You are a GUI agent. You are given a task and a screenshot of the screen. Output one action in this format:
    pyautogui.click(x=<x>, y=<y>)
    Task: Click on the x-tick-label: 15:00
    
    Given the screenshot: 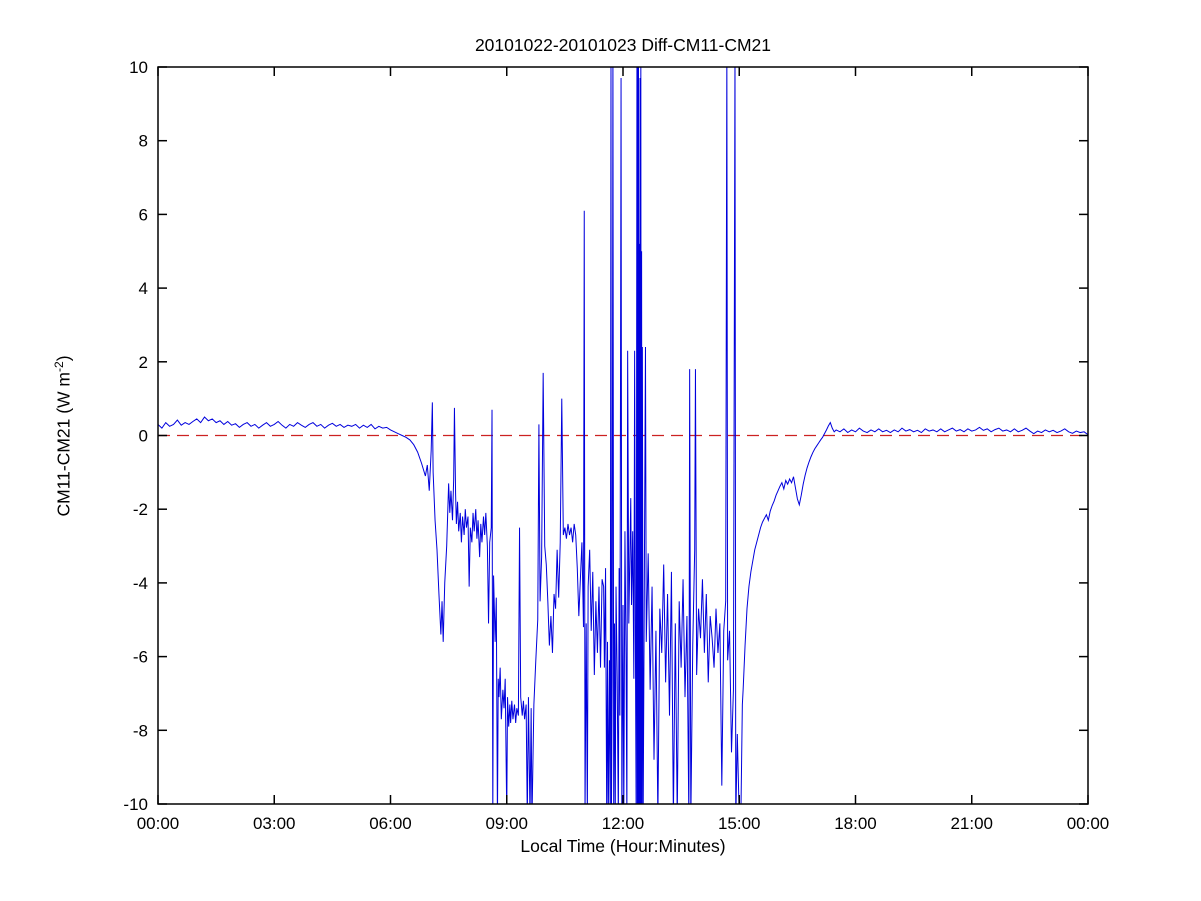 What is the action you would take?
    pyautogui.click(x=739, y=823)
    